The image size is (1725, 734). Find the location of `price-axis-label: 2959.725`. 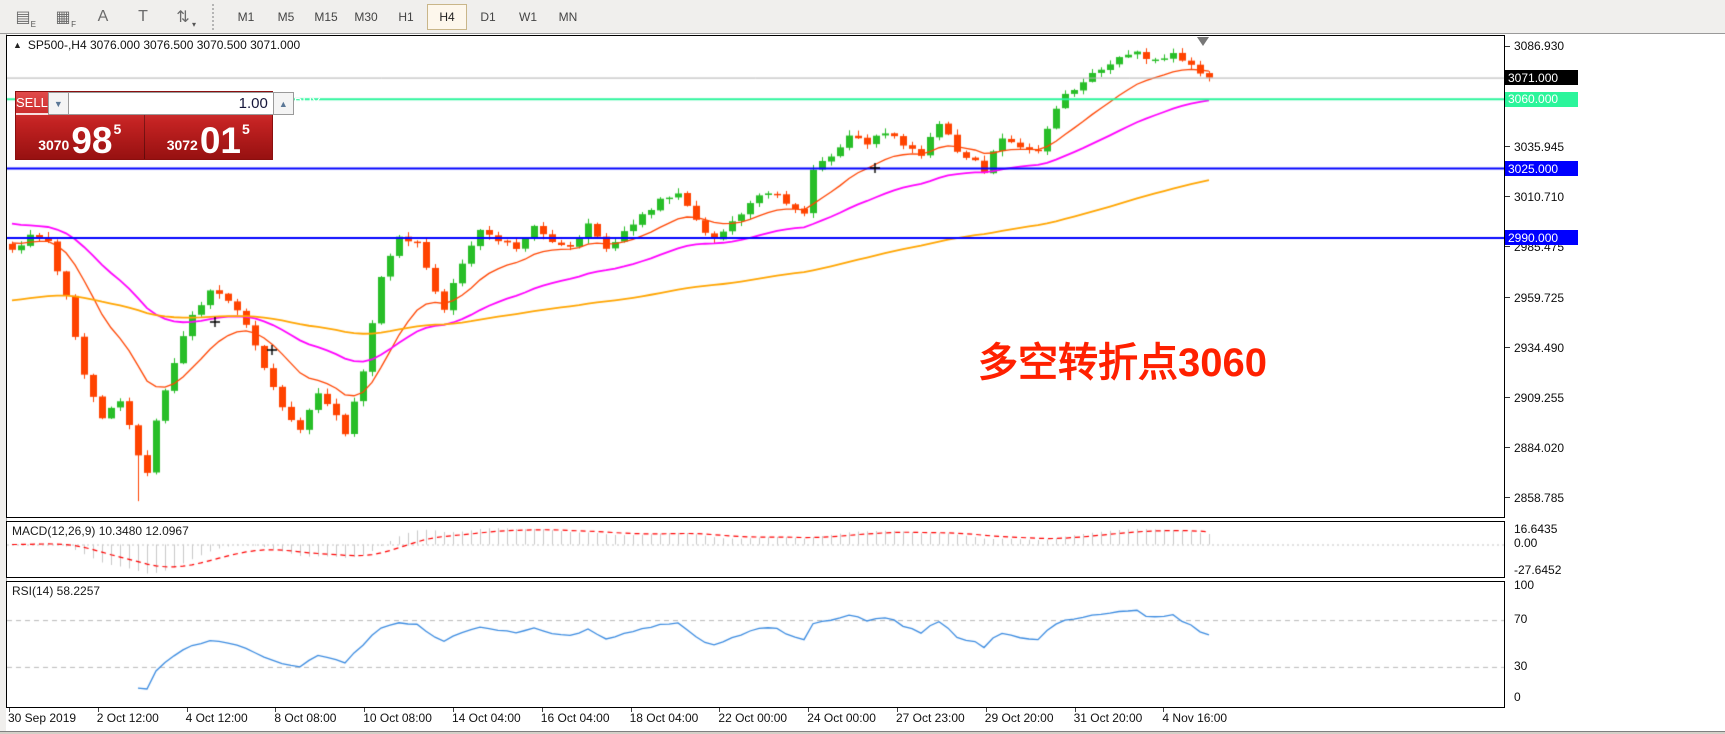

price-axis-label: 2959.725 is located at coordinates (1539, 297).